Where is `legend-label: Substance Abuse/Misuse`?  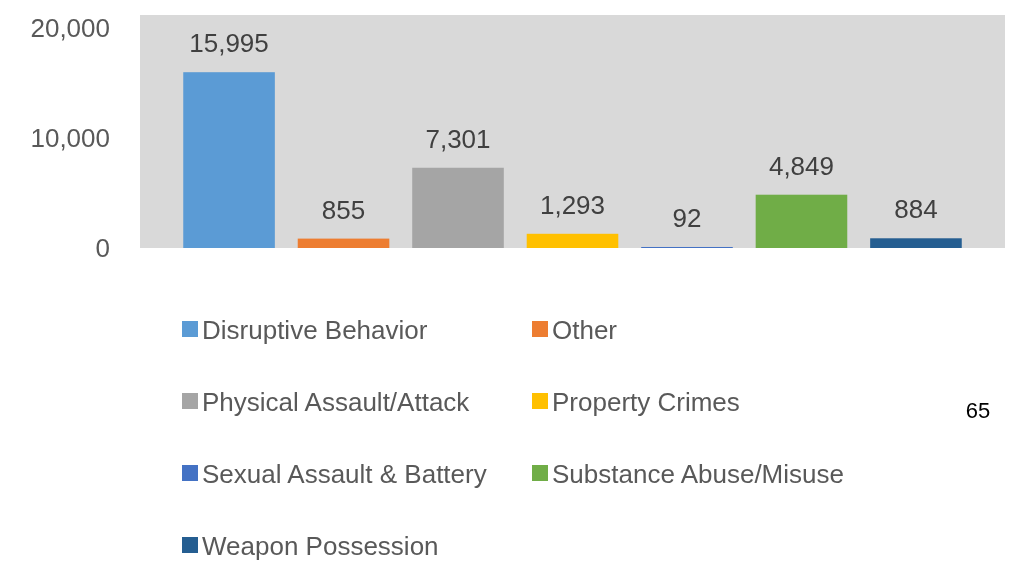
legend-label: Substance Abuse/Misuse is located at coordinates (698, 474).